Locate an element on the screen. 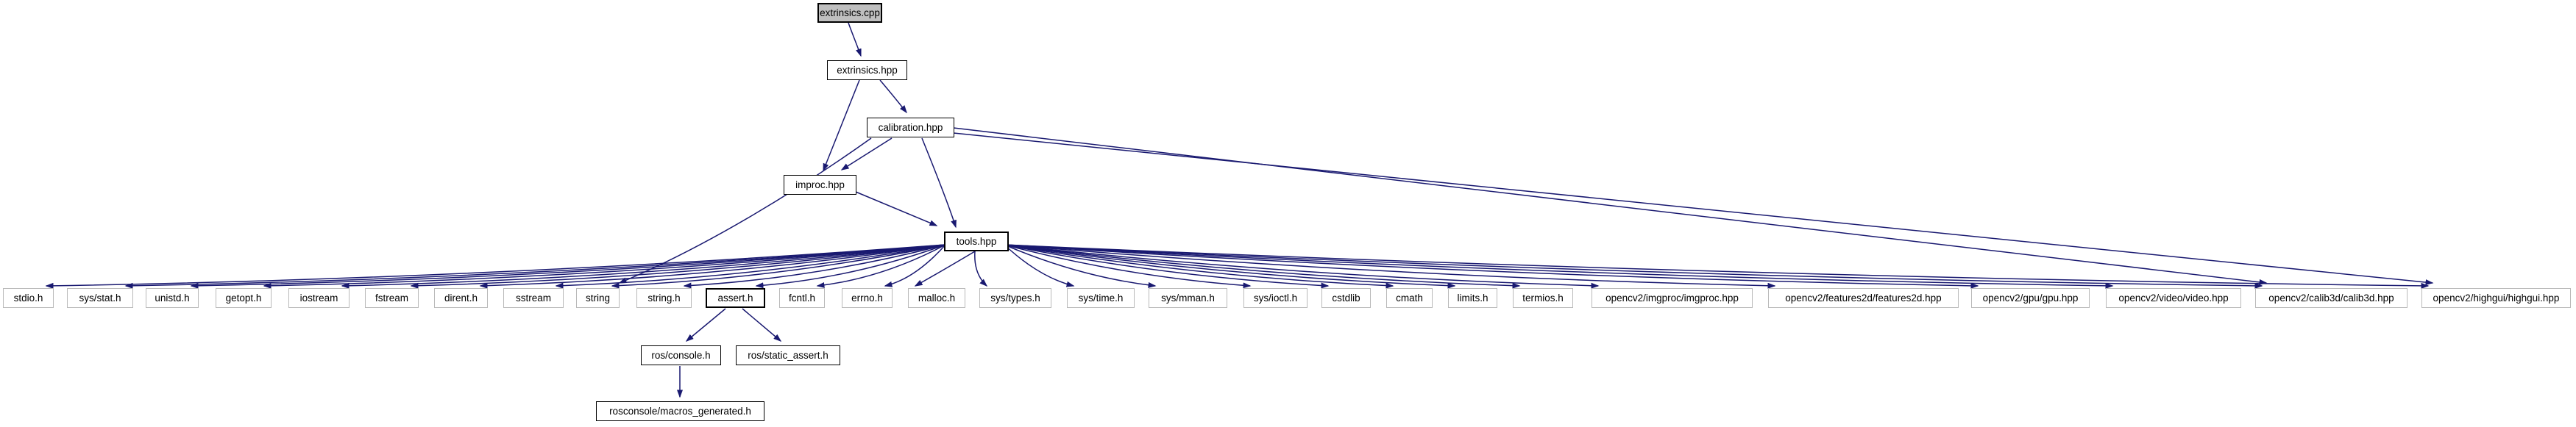  edge-tools-hpp-to-opencv2-video-video-hpp is located at coordinates (1559, 266).